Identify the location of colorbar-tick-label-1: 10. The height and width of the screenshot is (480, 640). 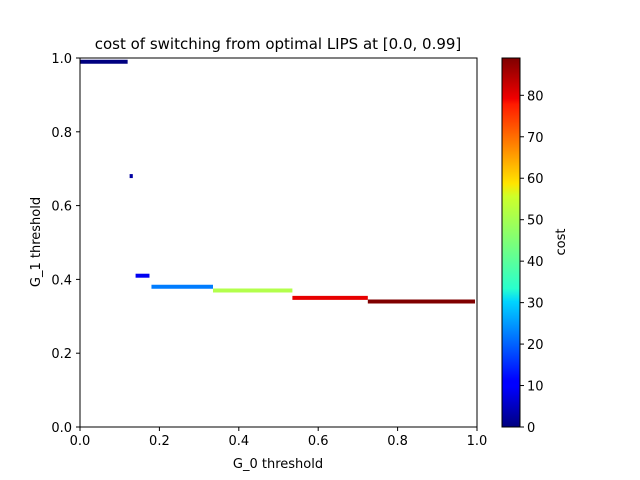
(535, 387).